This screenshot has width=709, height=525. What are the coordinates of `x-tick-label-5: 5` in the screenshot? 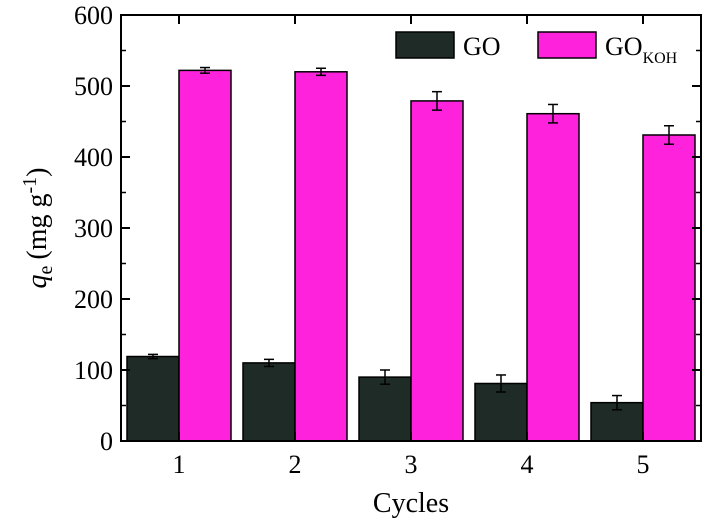 It's located at (643, 464).